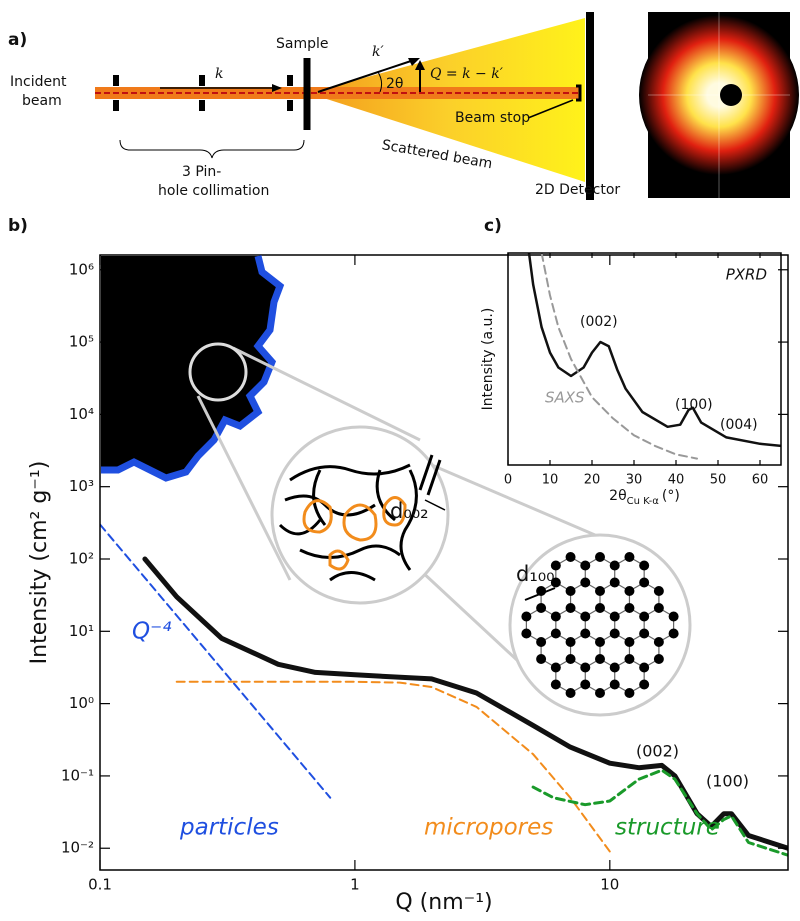  What do you see at coordinates (81, 703) in the screenshot?
I see `y-tick-label: 10⁰` at bounding box center [81, 703].